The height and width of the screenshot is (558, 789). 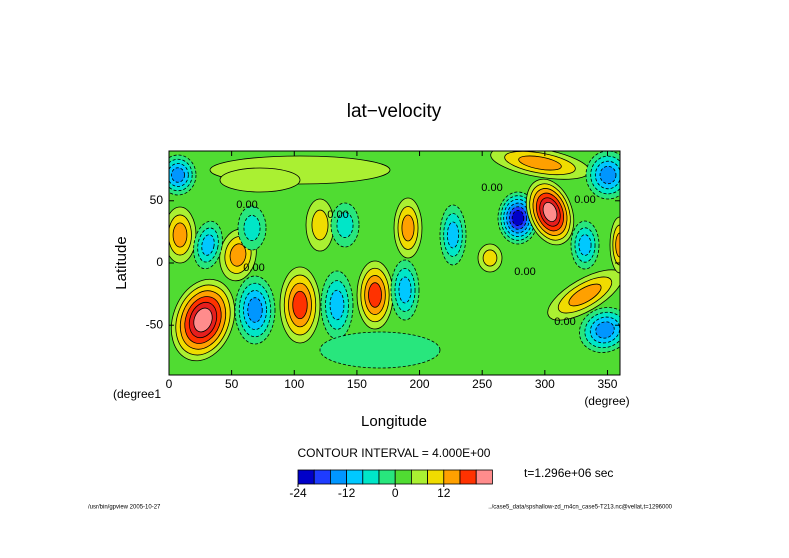 I want to click on x-tick-label: 350, so click(x=607, y=384).